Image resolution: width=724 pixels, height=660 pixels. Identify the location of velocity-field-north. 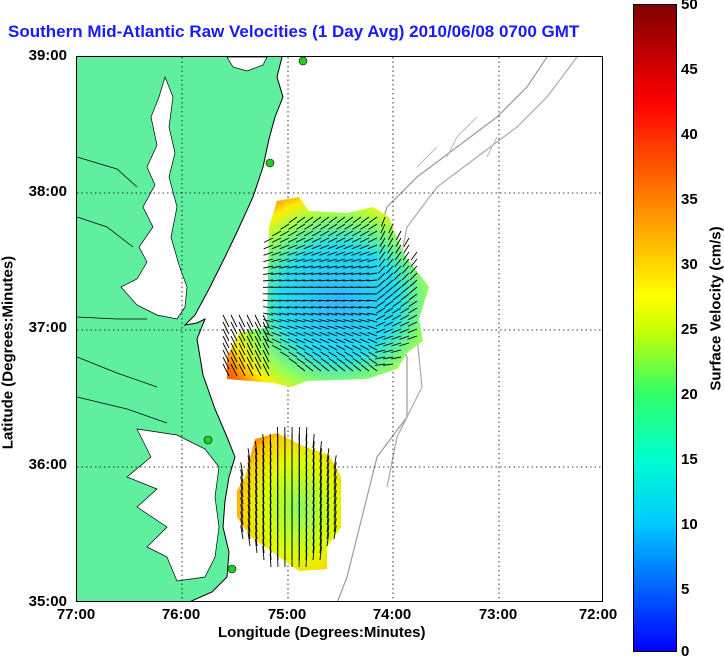
(328, 292).